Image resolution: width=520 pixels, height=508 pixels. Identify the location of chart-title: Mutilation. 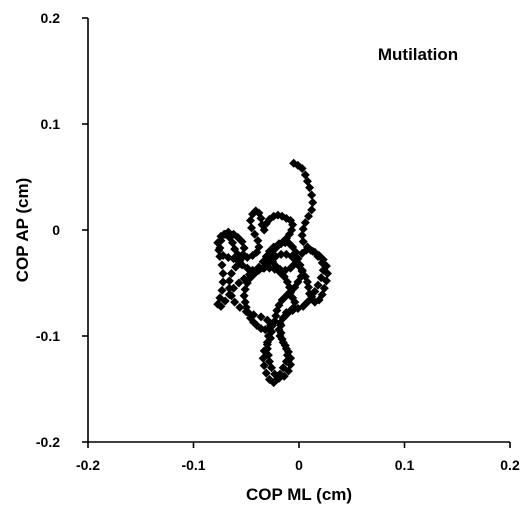
(418, 54).